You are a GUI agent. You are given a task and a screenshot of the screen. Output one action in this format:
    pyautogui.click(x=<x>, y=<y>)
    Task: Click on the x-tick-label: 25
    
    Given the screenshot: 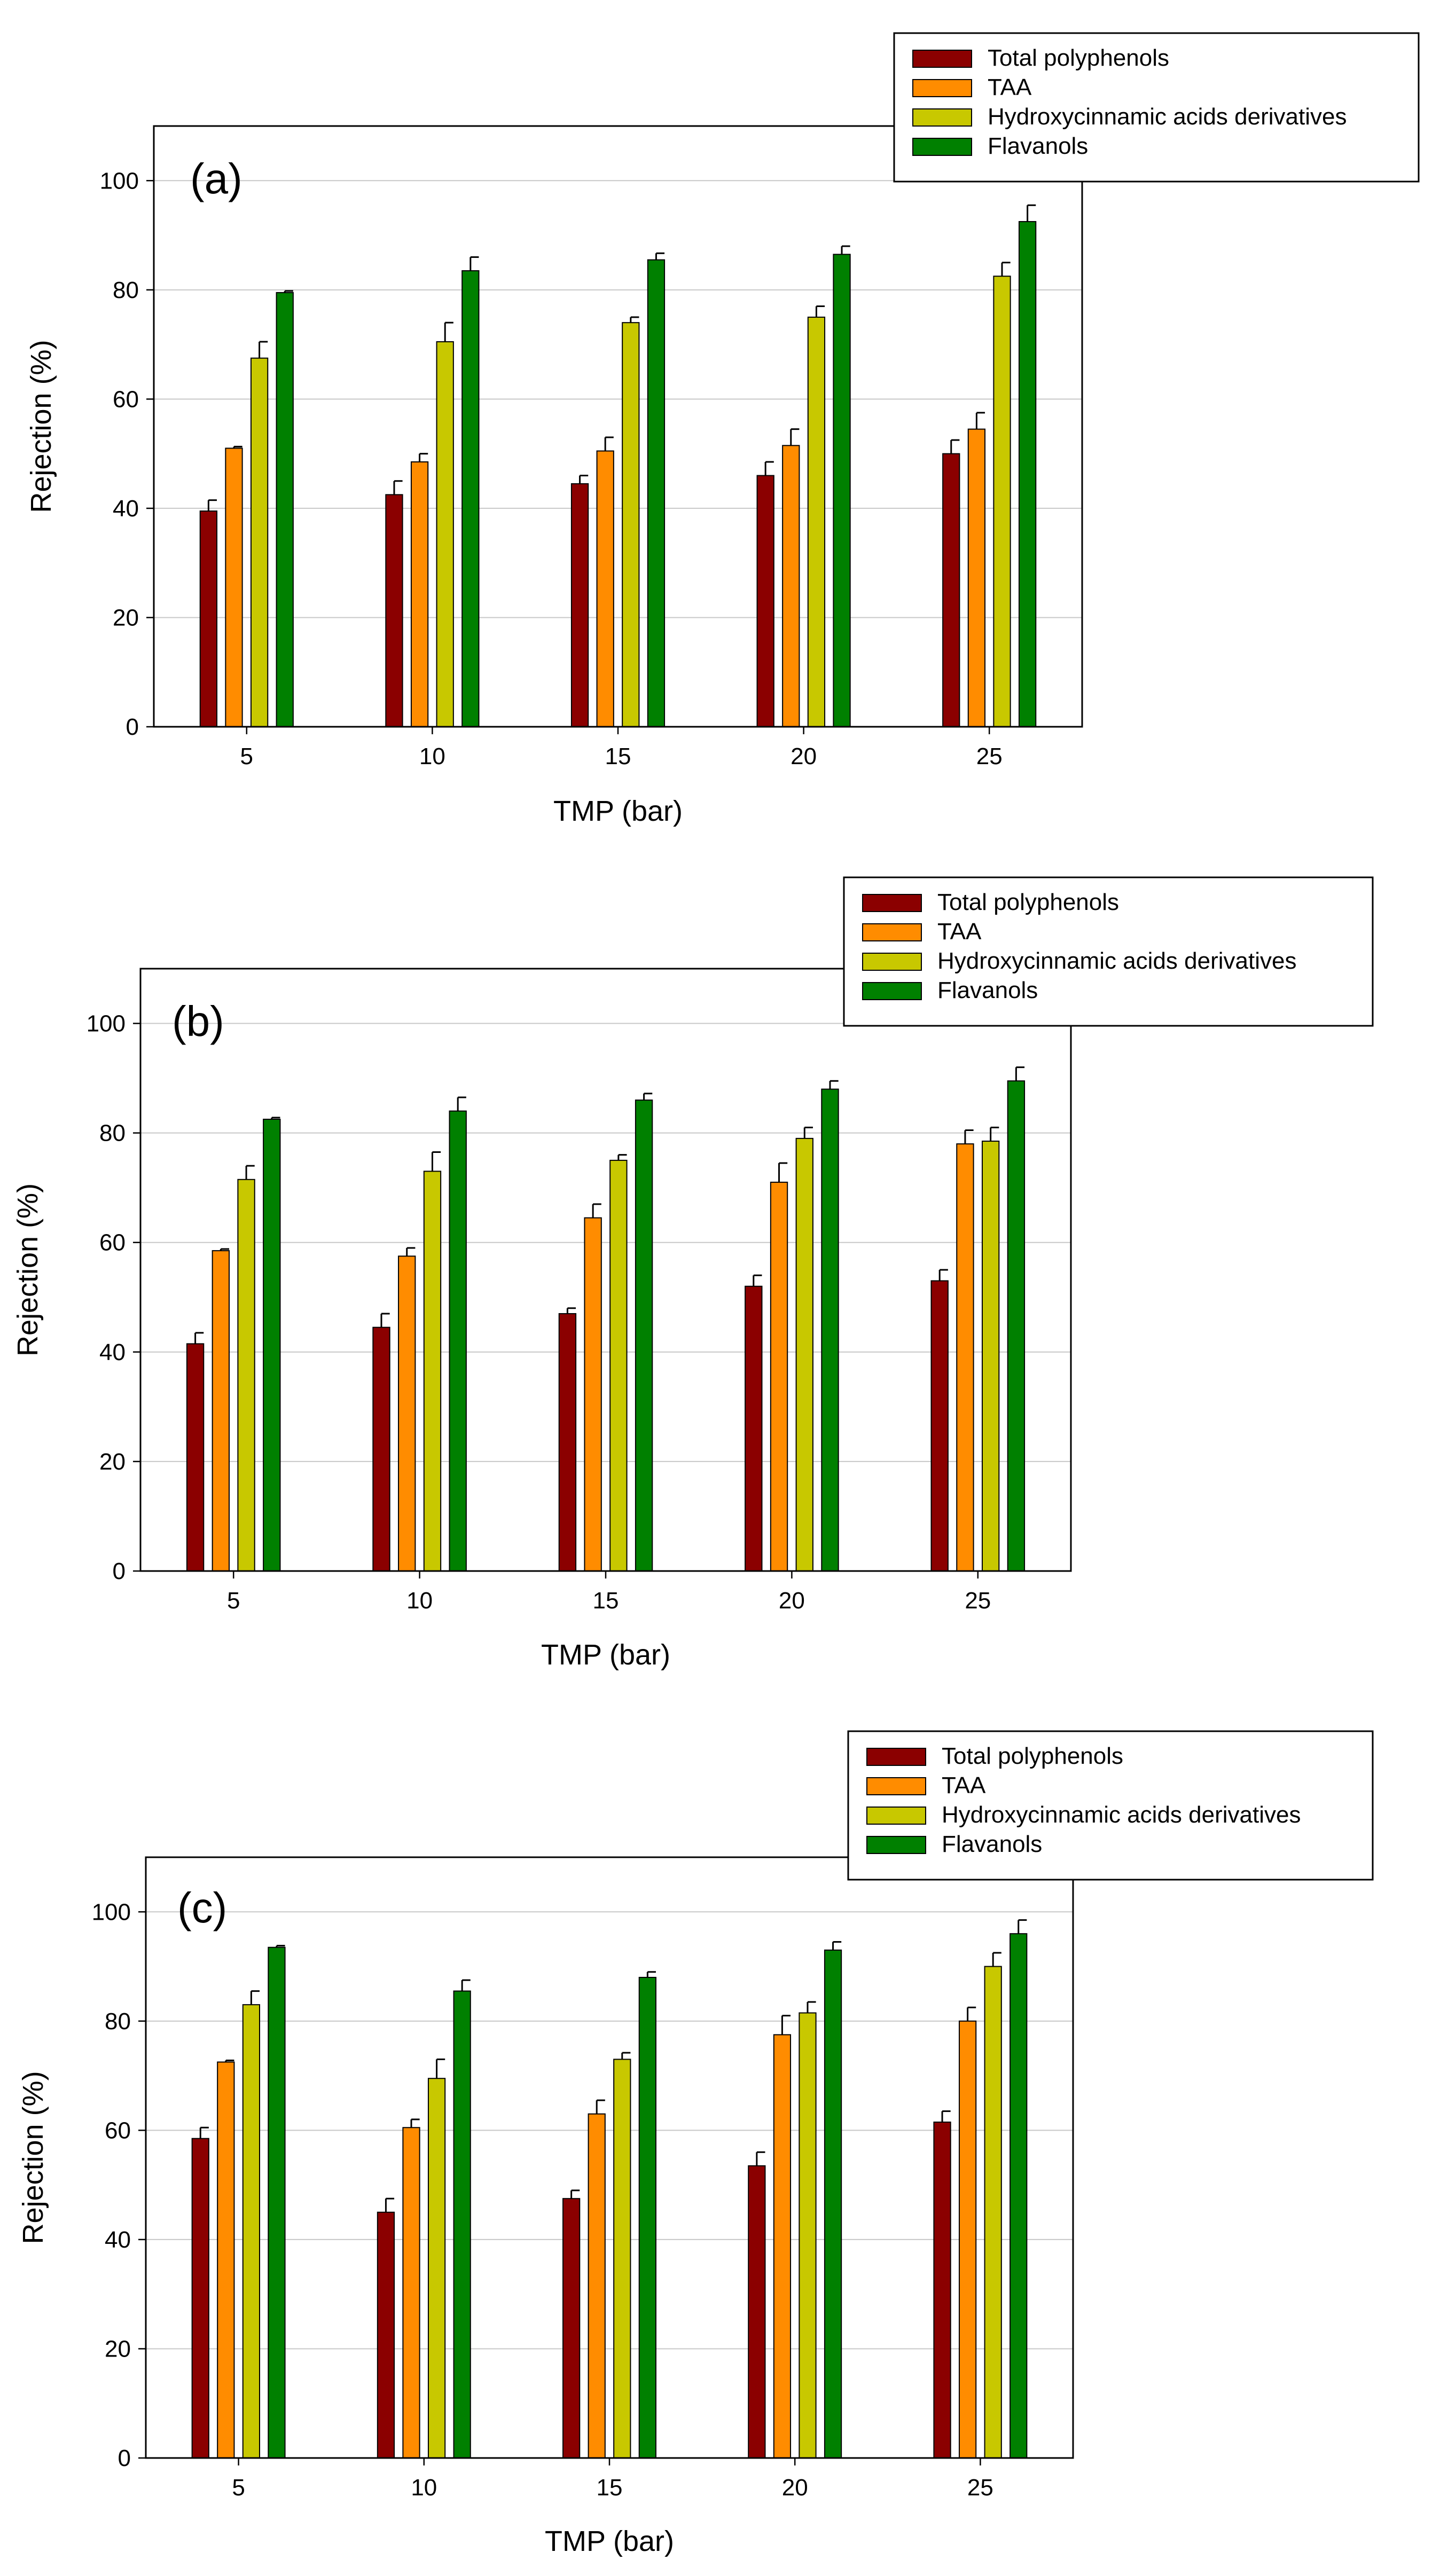 What is the action you would take?
    pyautogui.click(x=989, y=756)
    